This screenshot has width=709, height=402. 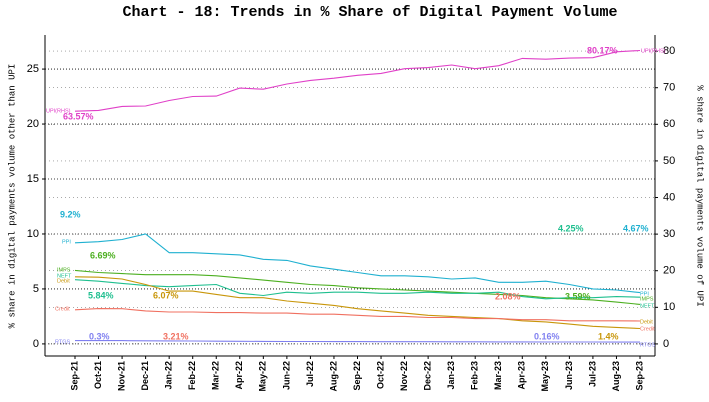 I want to click on y-tick-label: 25, so click(x=33, y=69).